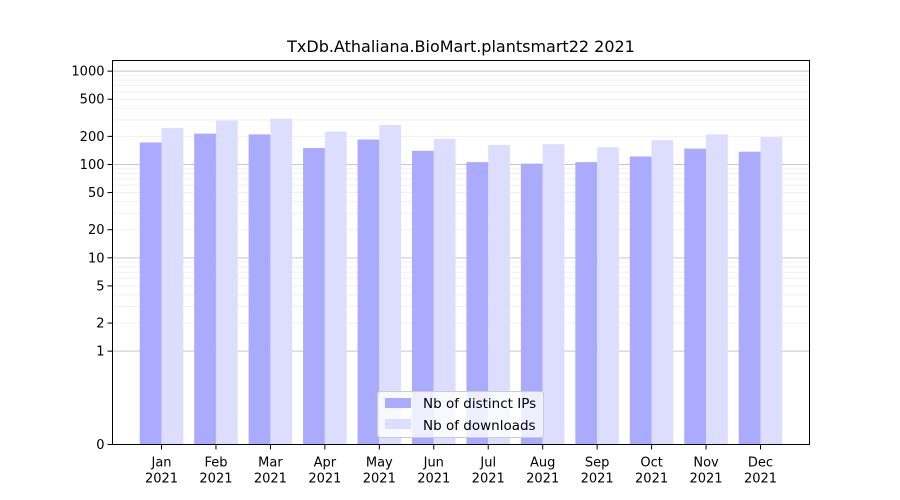 This screenshot has width=900, height=500. Describe the element at coordinates (325, 463) in the screenshot. I see `x-tick-label-month: Apr` at that location.